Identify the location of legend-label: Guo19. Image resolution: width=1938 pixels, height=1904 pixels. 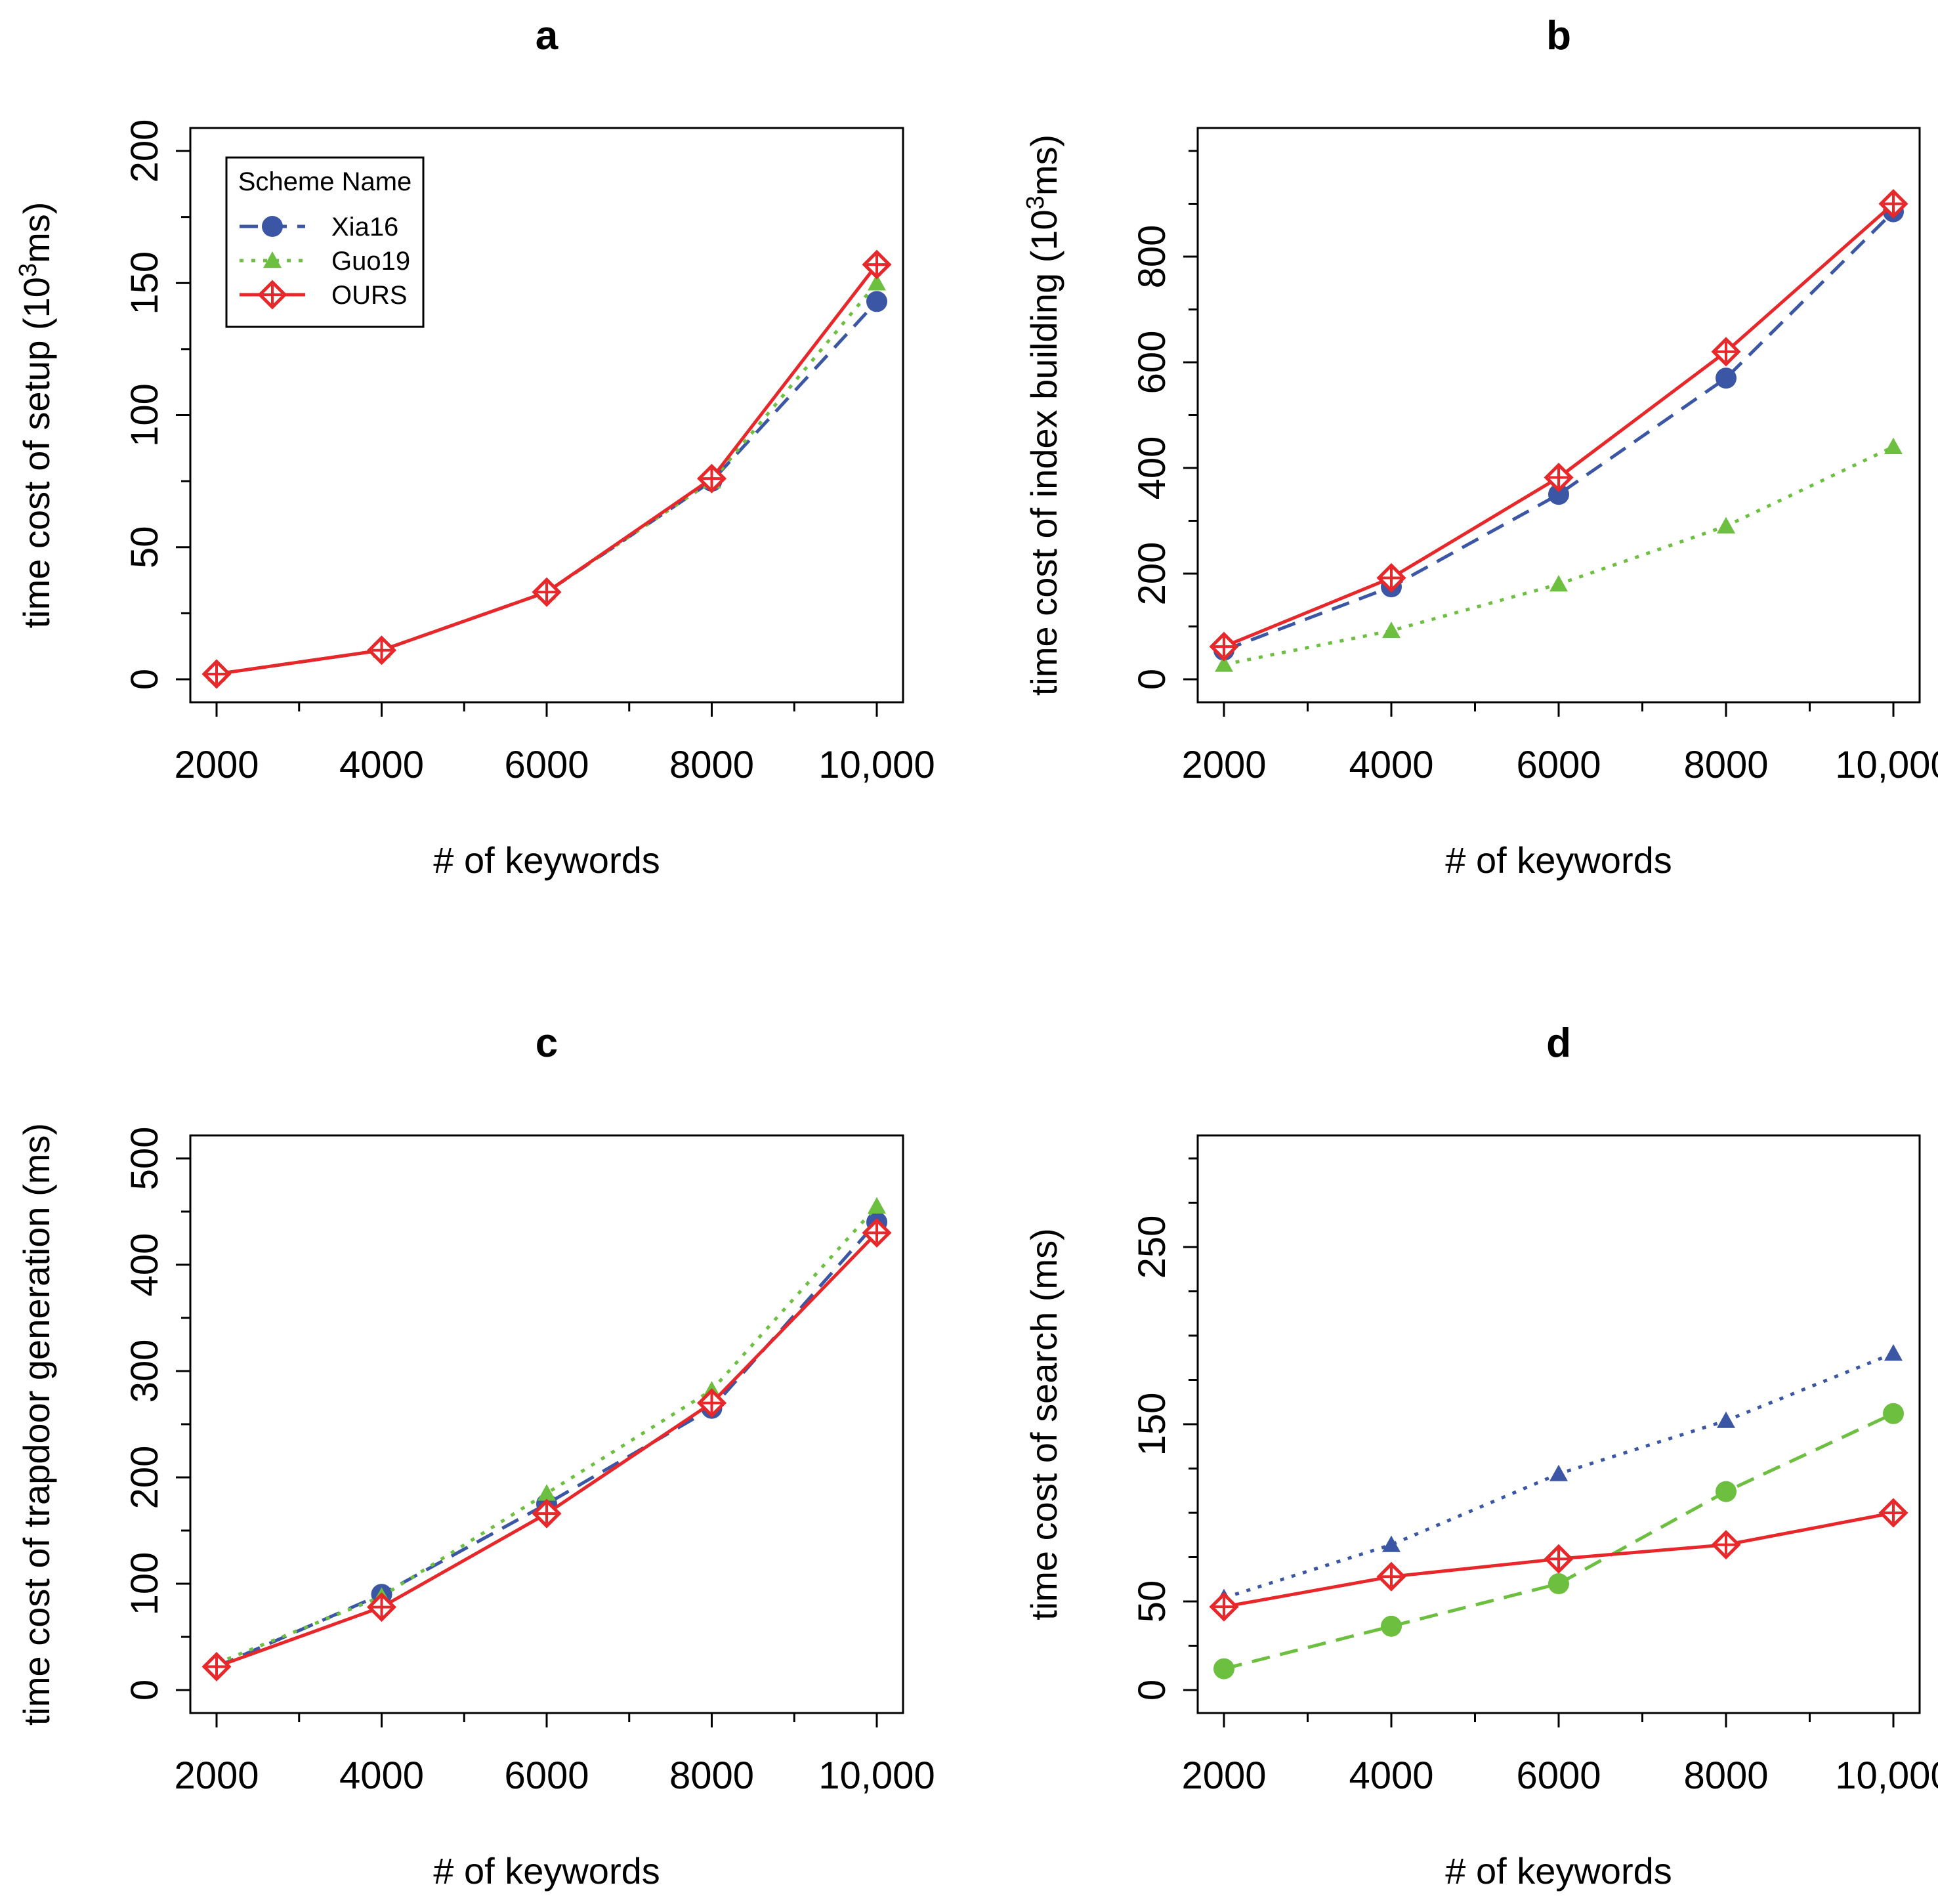
(370, 261).